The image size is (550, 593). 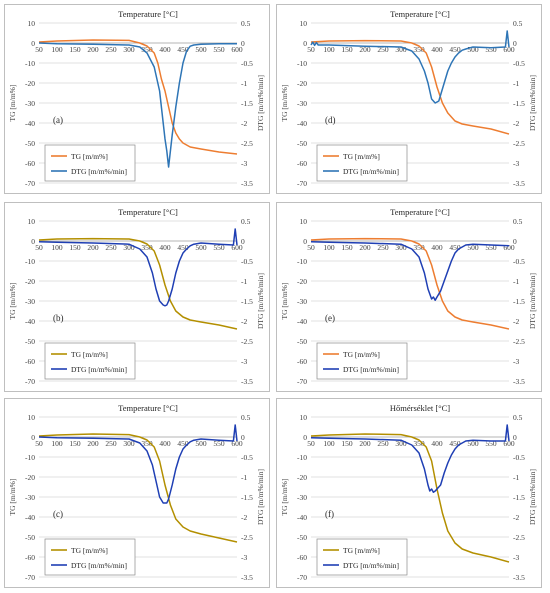 I want to click on y-tick-label: 10, so click(x=32, y=23).